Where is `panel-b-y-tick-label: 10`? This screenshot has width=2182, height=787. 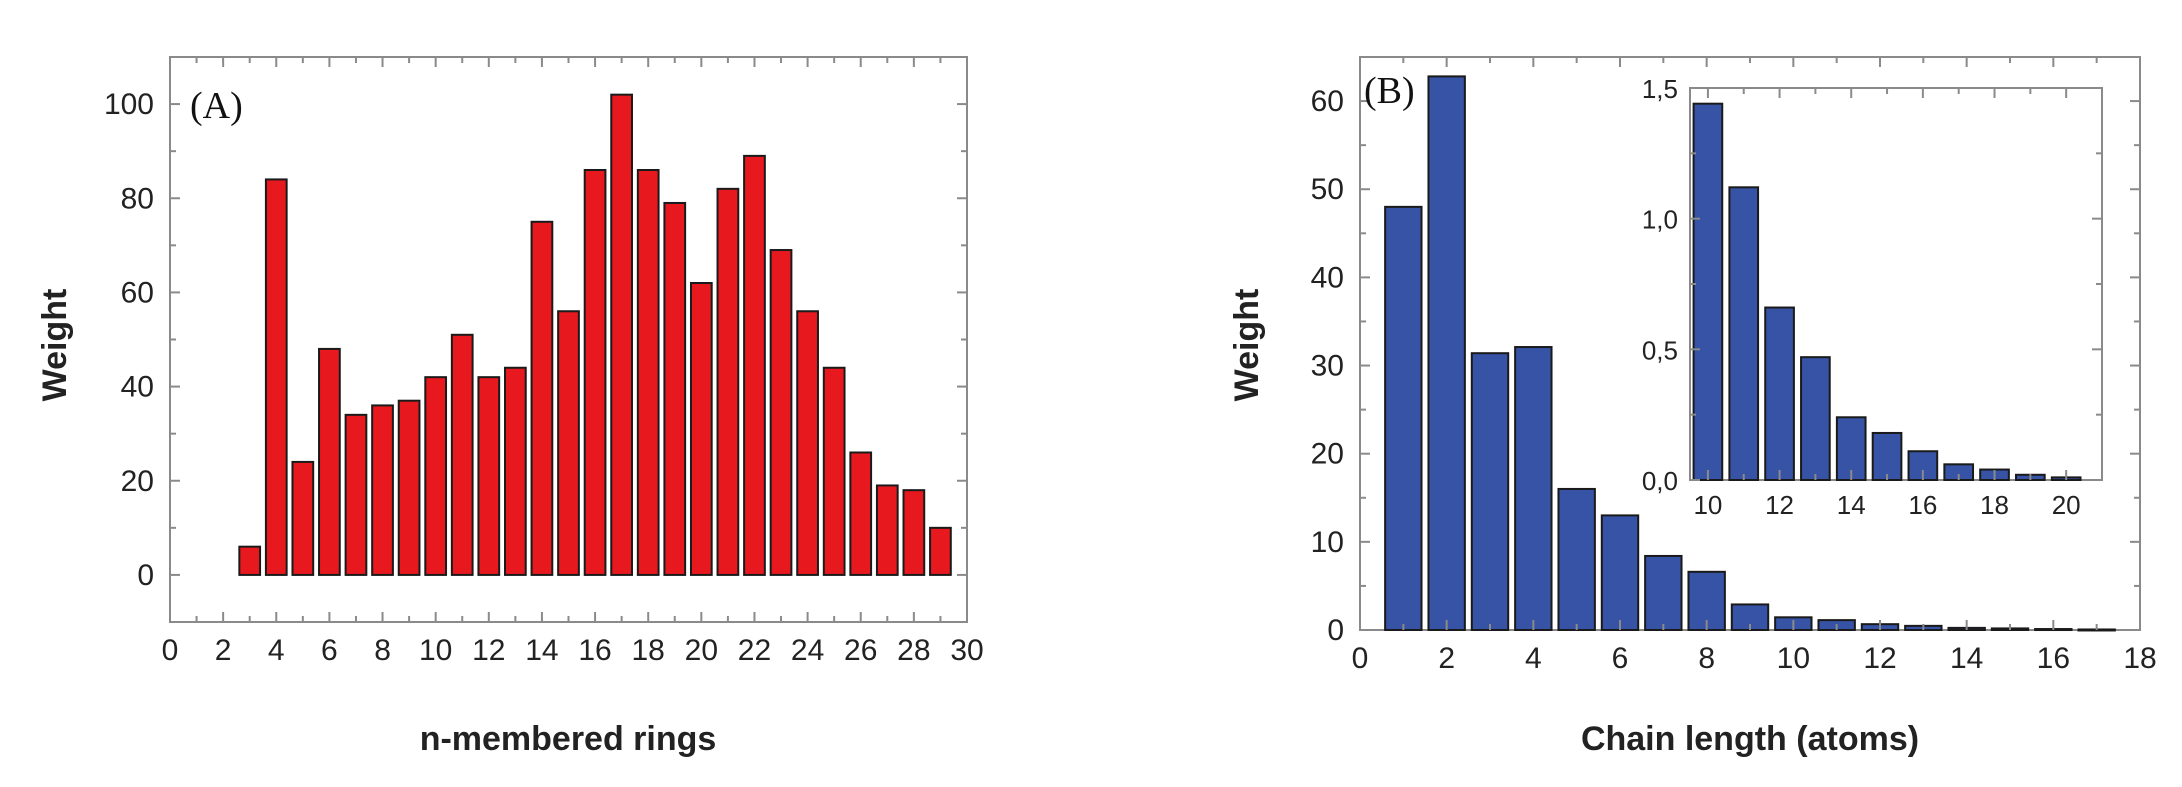 panel-b-y-tick-label: 10 is located at coordinates (1327, 542).